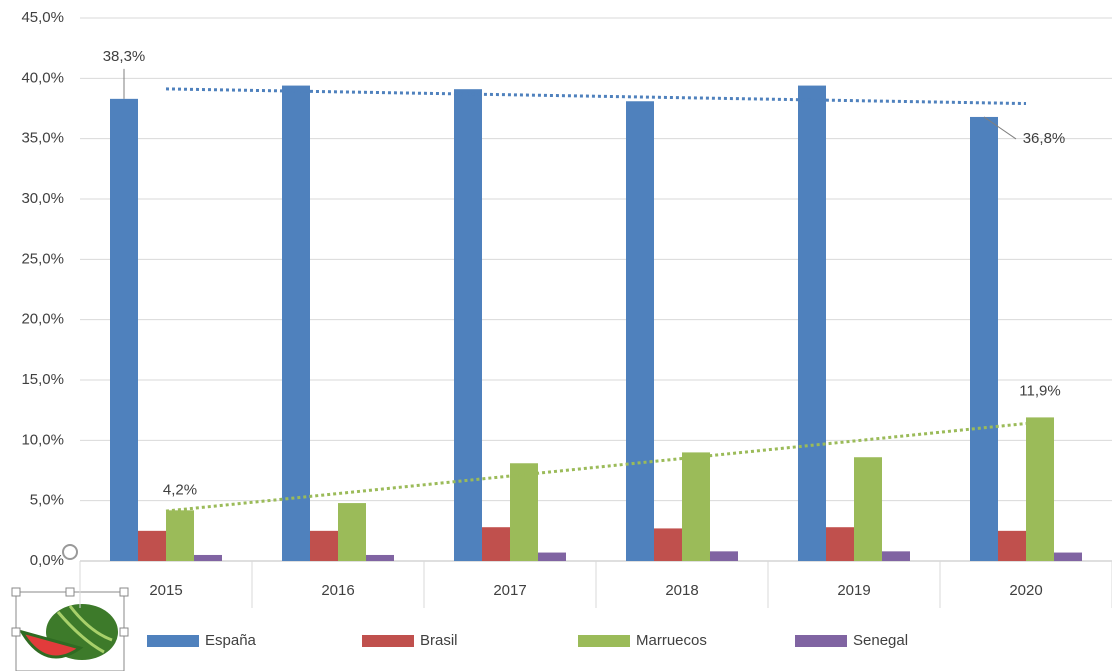 The height and width of the screenshot is (671, 1112). I want to click on legend-label: Senegal, so click(880, 640).